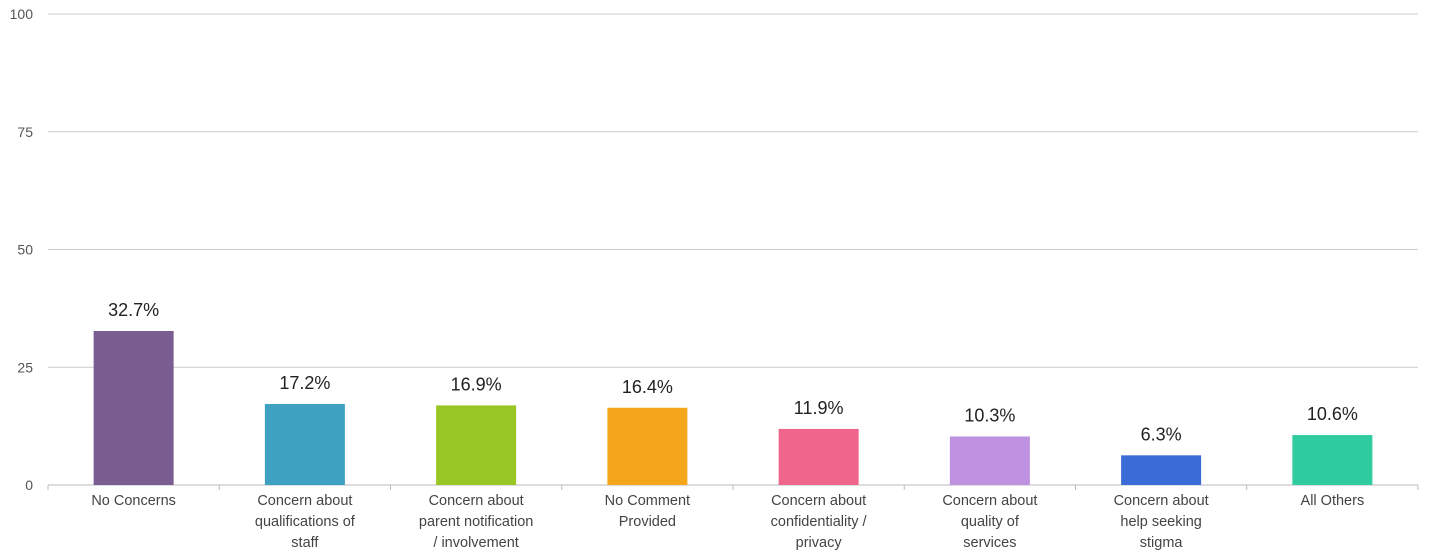 The height and width of the screenshot is (557, 1430). Describe the element at coordinates (25, 367) in the screenshot. I see `y-tick-label: 25` at that location.